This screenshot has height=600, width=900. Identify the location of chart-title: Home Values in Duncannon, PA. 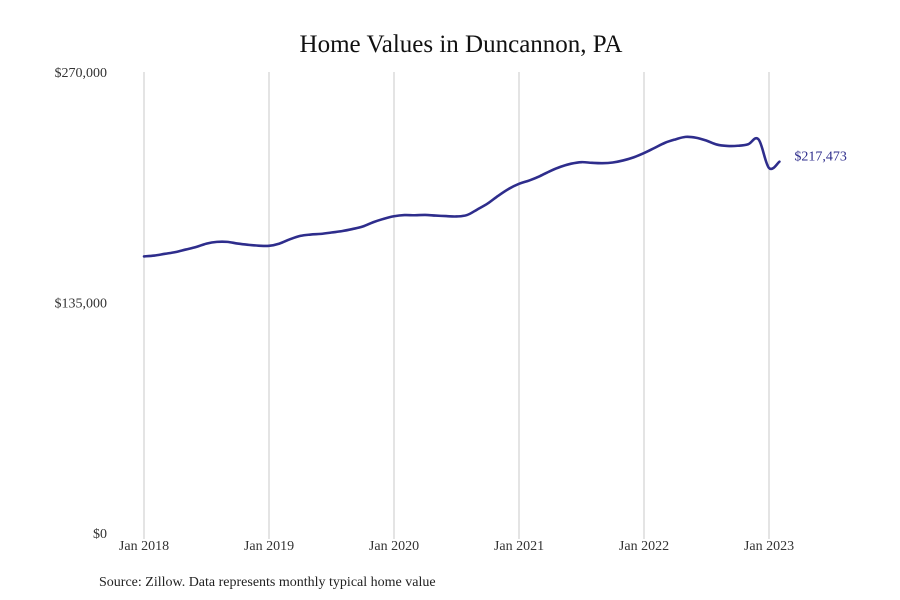
(461, 44).